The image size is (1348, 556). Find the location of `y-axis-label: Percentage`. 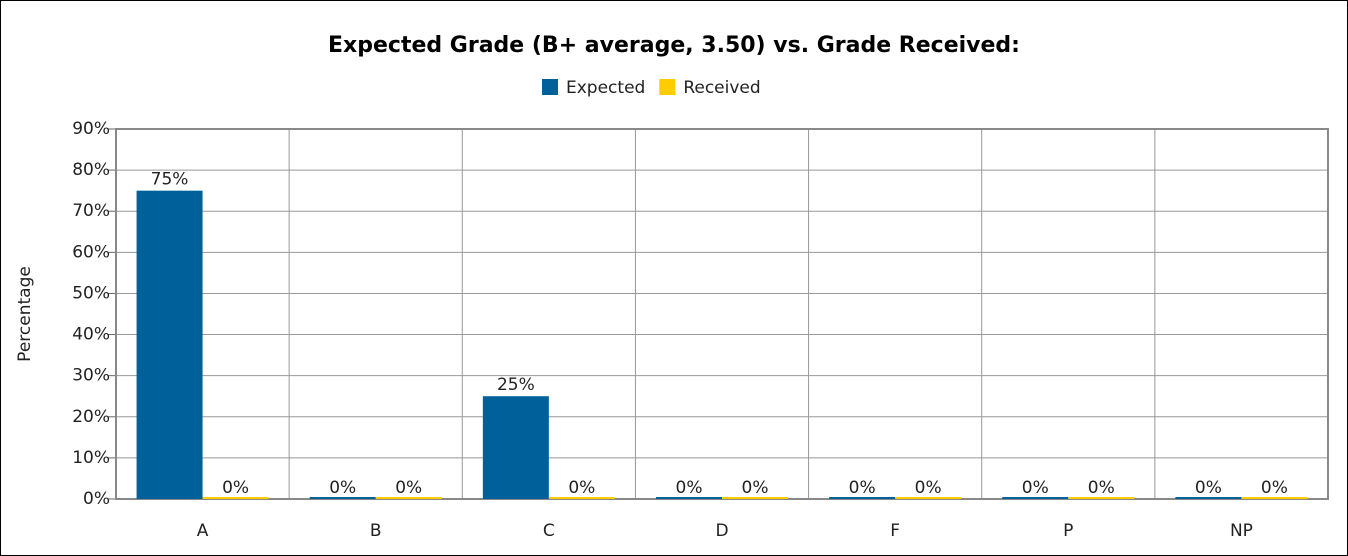

y-axis-label: Percentage is located at coordinates (25, 314).